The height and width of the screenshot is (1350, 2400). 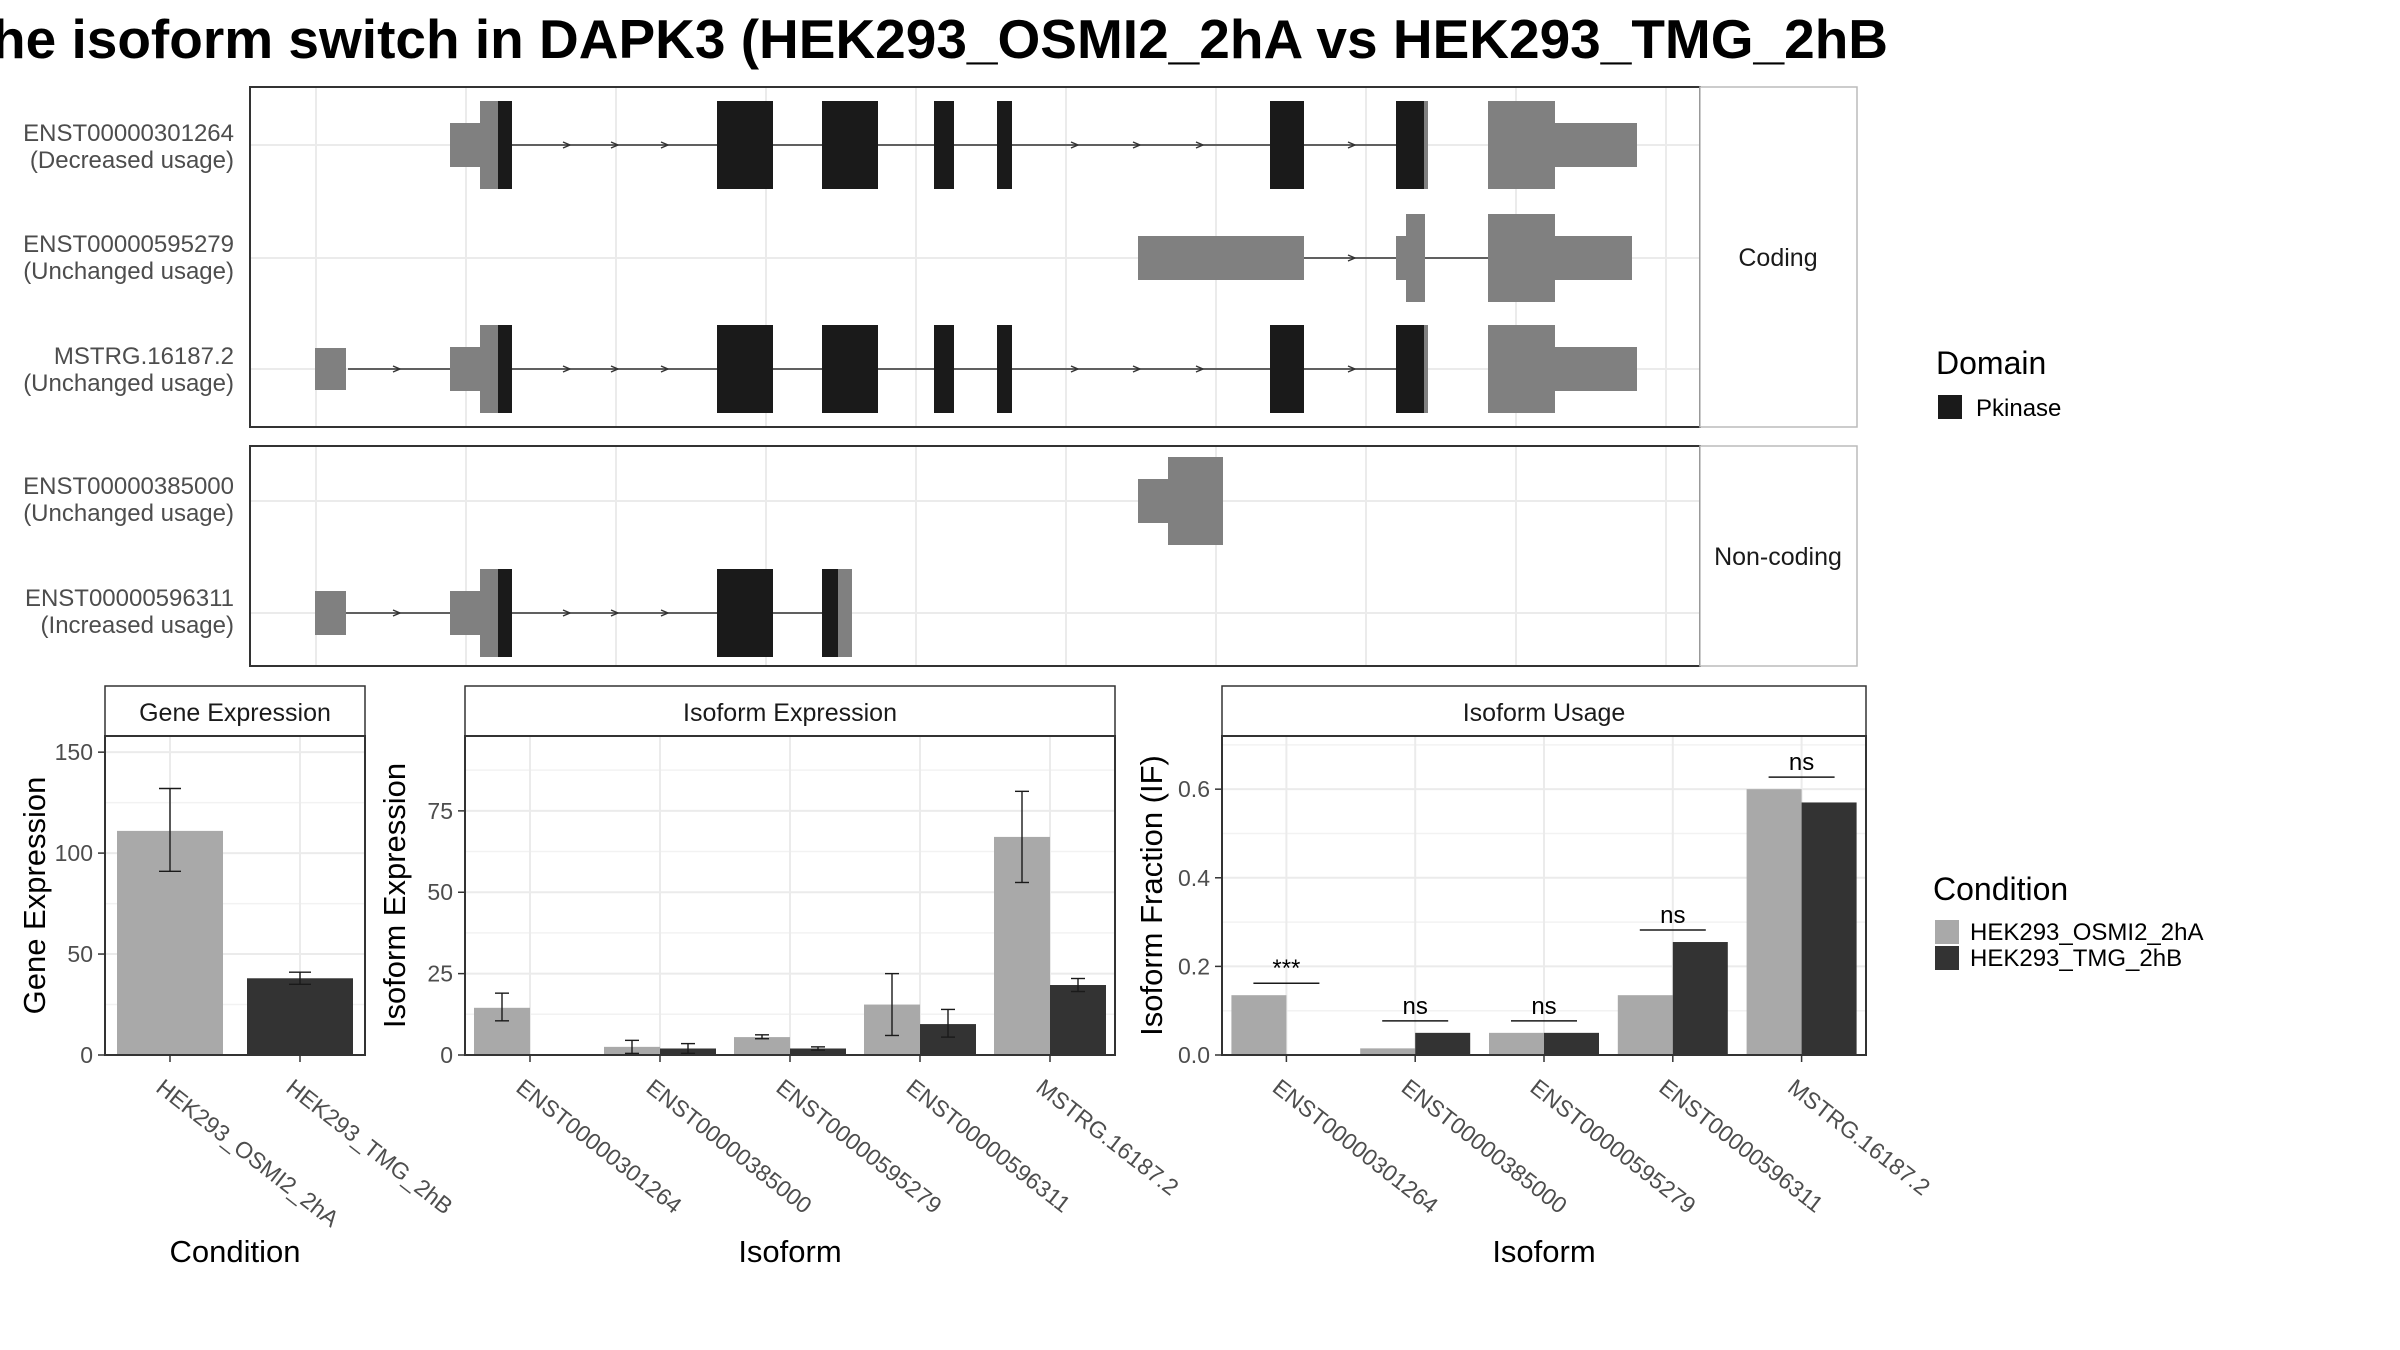 I want to click on strip-coding-label: Coding, so click(x=1777, y=258).